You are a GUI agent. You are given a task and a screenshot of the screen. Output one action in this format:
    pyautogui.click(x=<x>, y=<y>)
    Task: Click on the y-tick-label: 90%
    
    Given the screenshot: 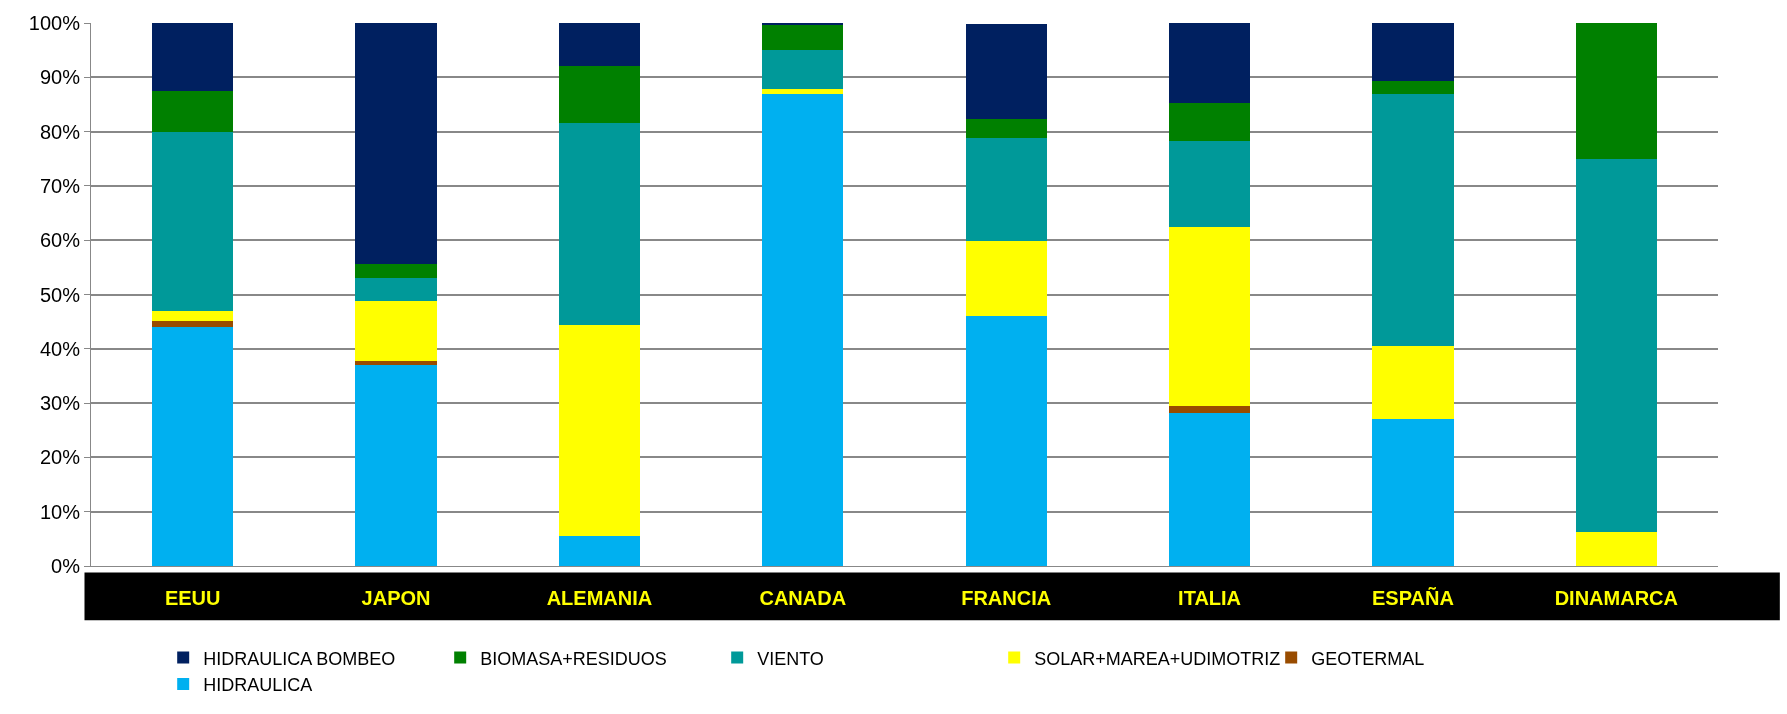 What is the action you would take?
    pyautogui.click(x=60, y=77)
    